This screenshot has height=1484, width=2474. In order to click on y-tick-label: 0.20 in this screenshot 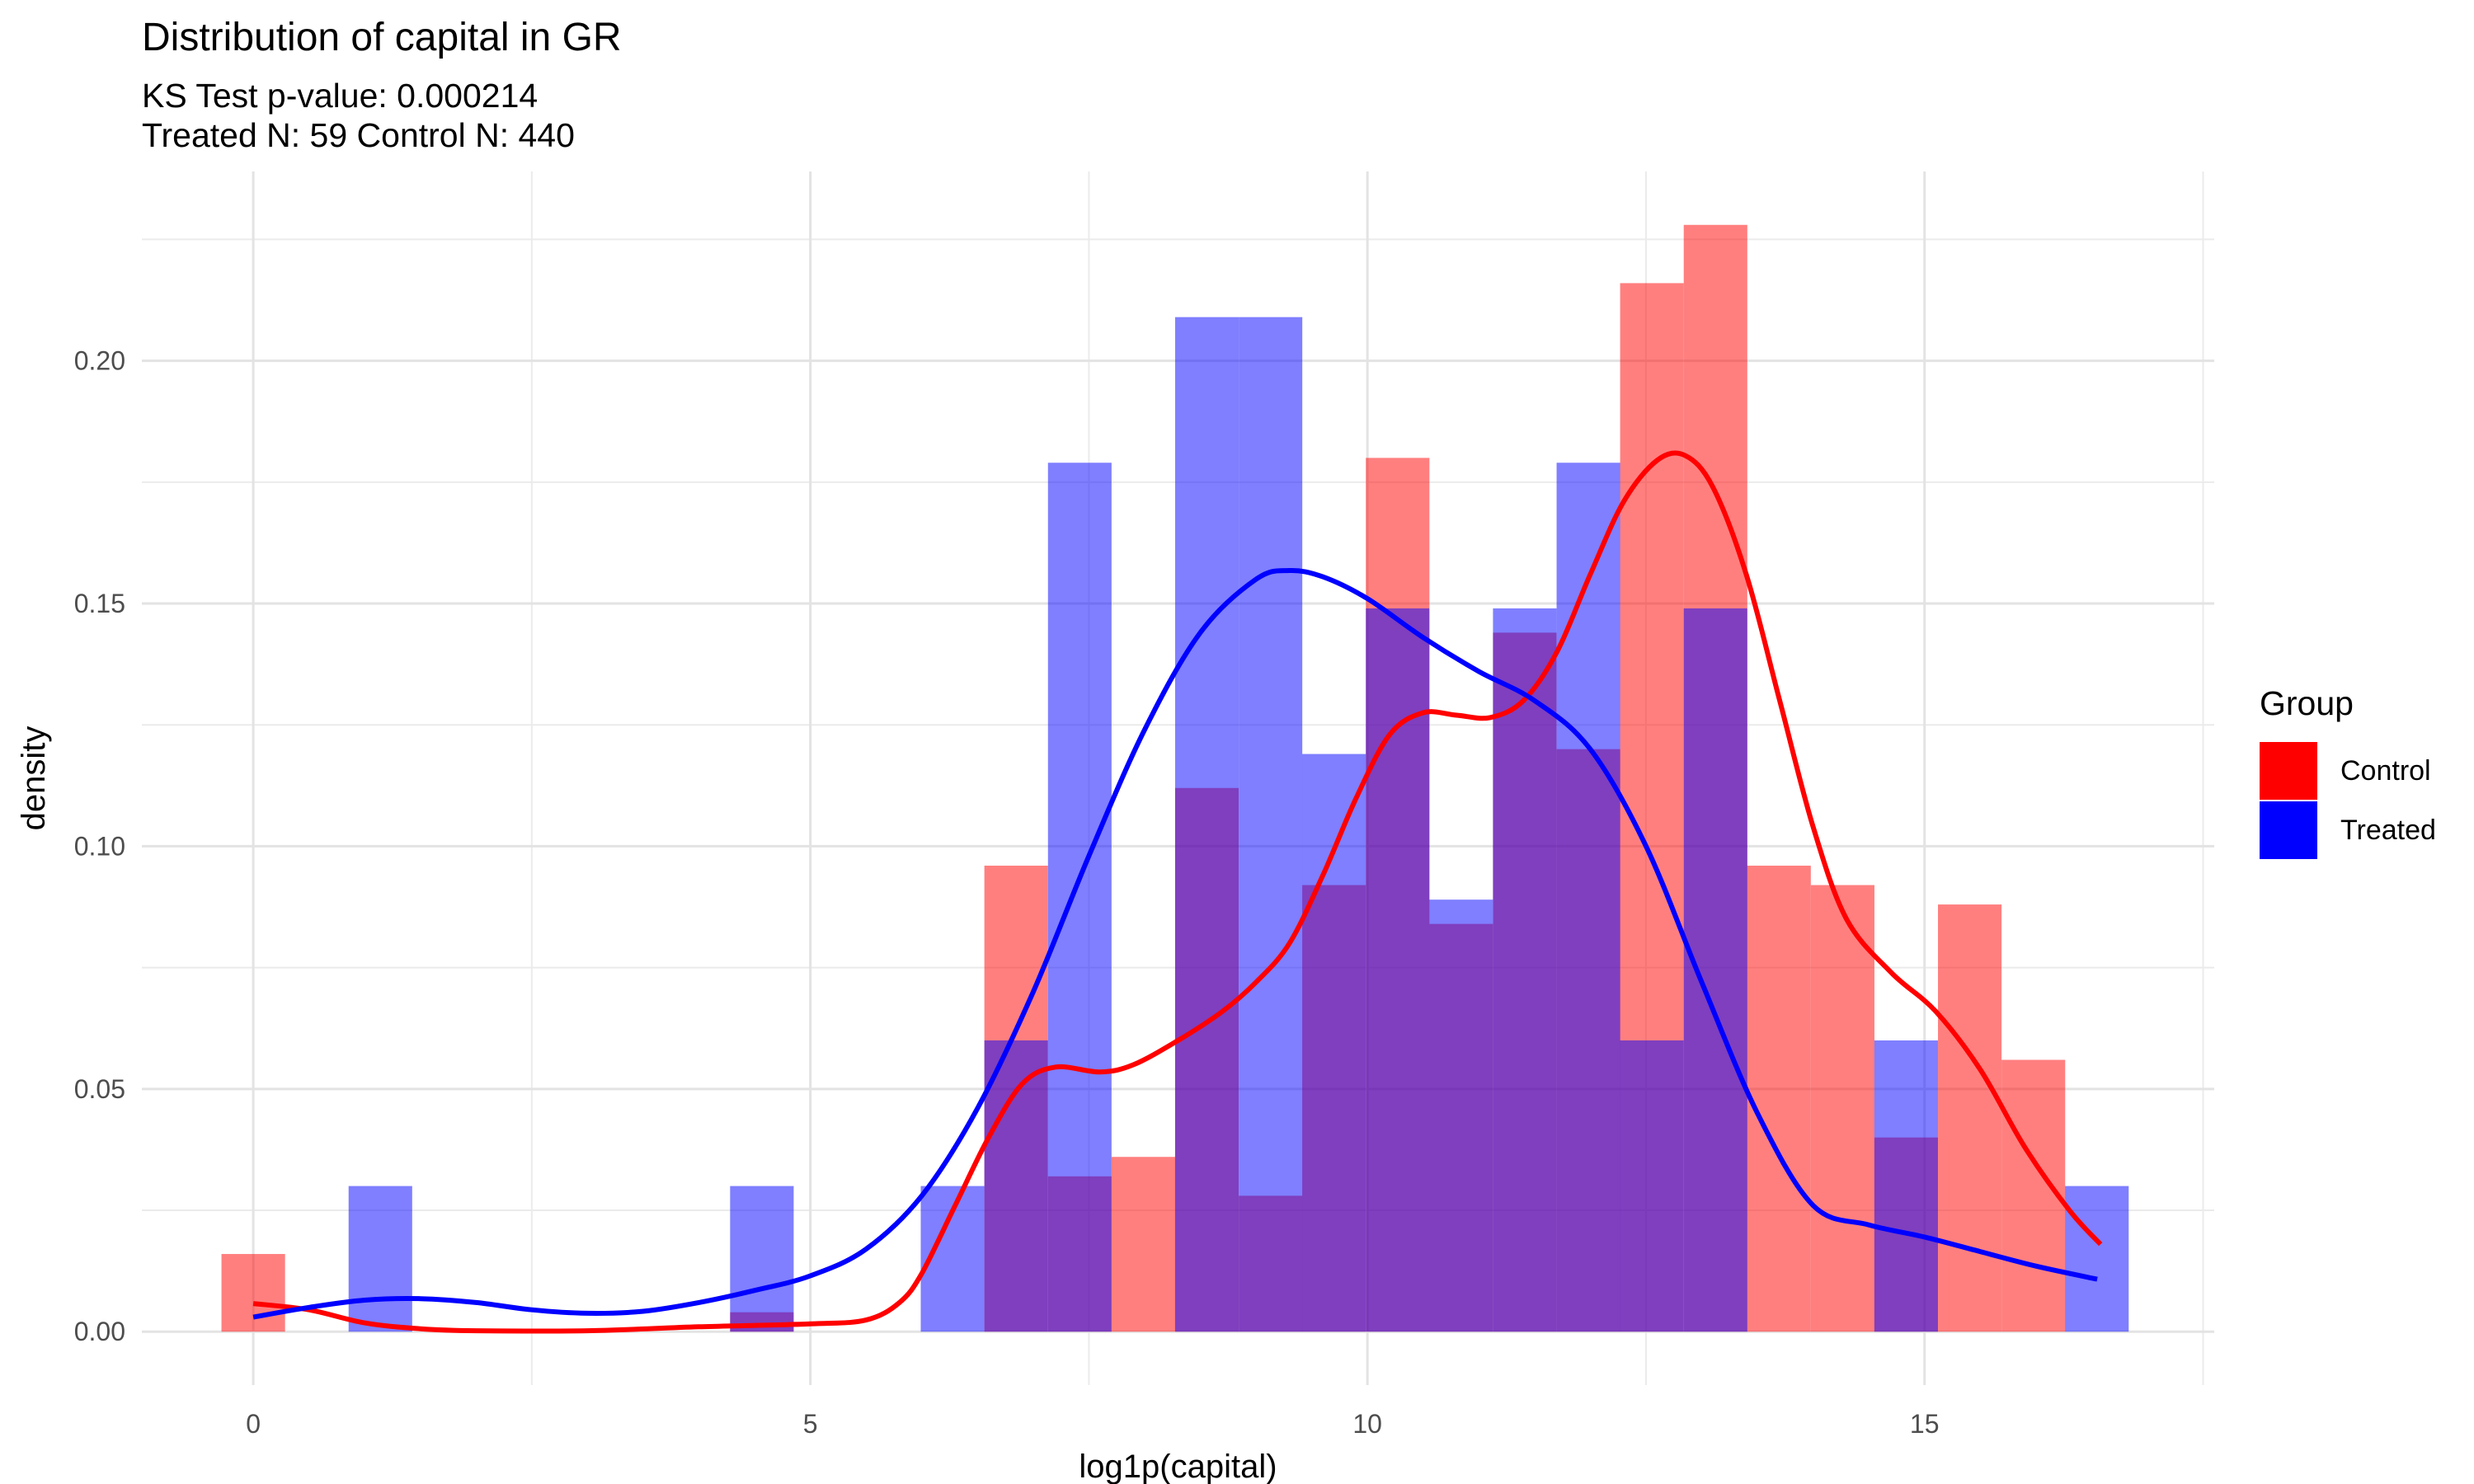, I will do `click(99, 361)`.